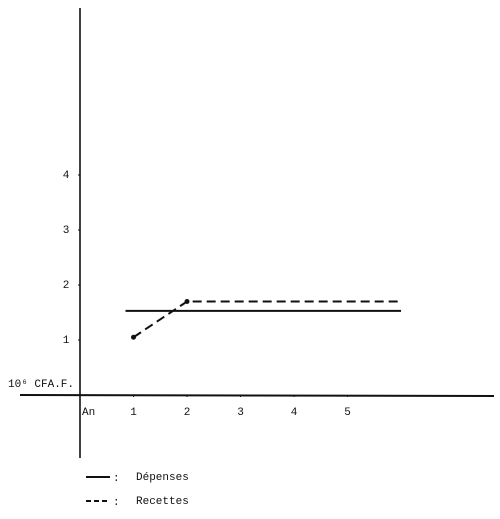  Describe the element at coordinates (66, 286) in the screenshot. I see `y-tick-label: 2` at that location.